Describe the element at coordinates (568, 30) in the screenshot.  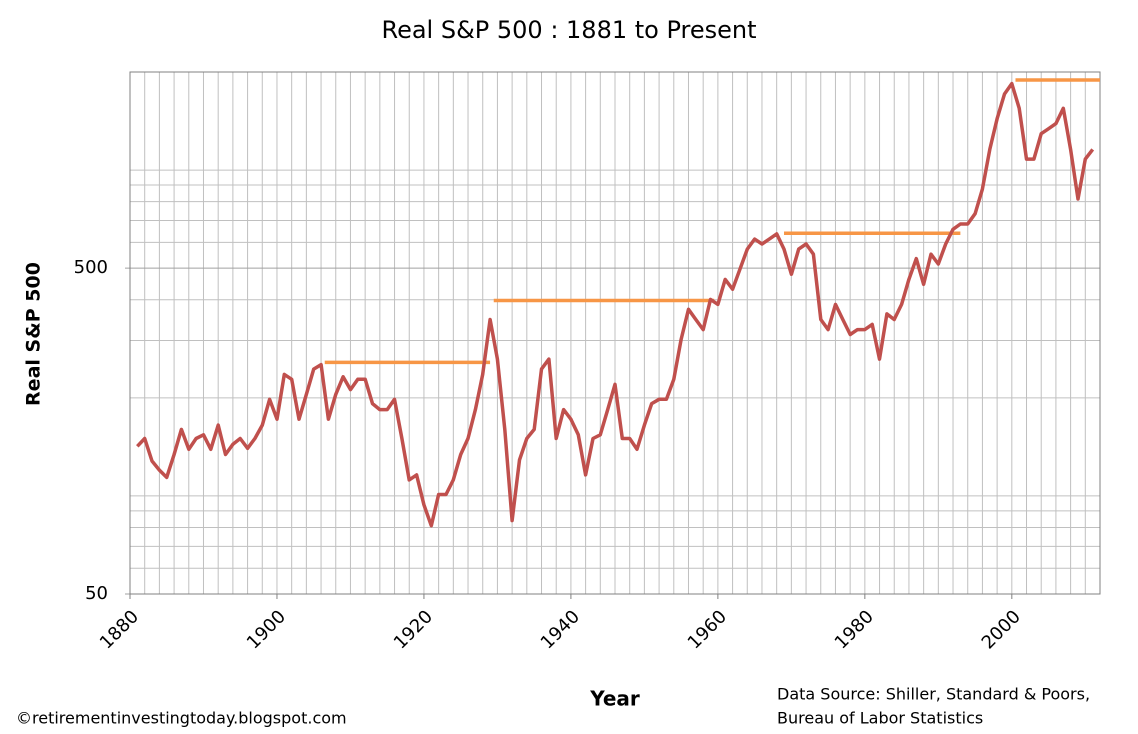
I see `chart-title: Real S&P 500 : 1881 to Present` at that location.